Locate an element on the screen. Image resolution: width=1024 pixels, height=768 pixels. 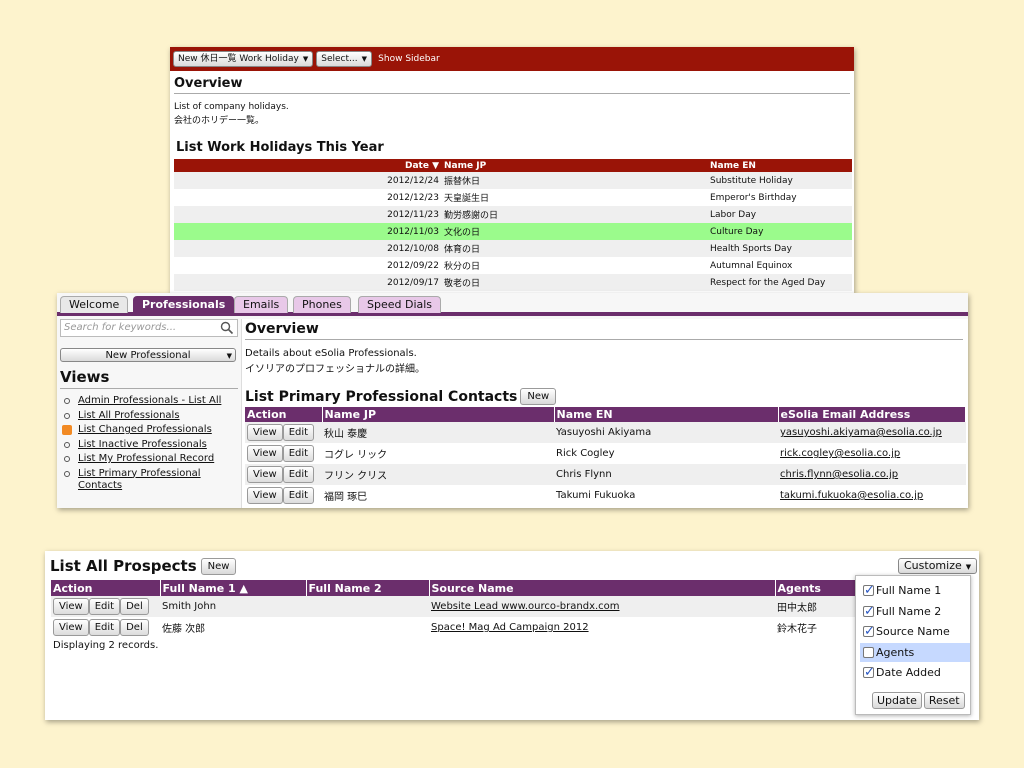
option-label: Full Name 1 is located at coordinates (909, 590).